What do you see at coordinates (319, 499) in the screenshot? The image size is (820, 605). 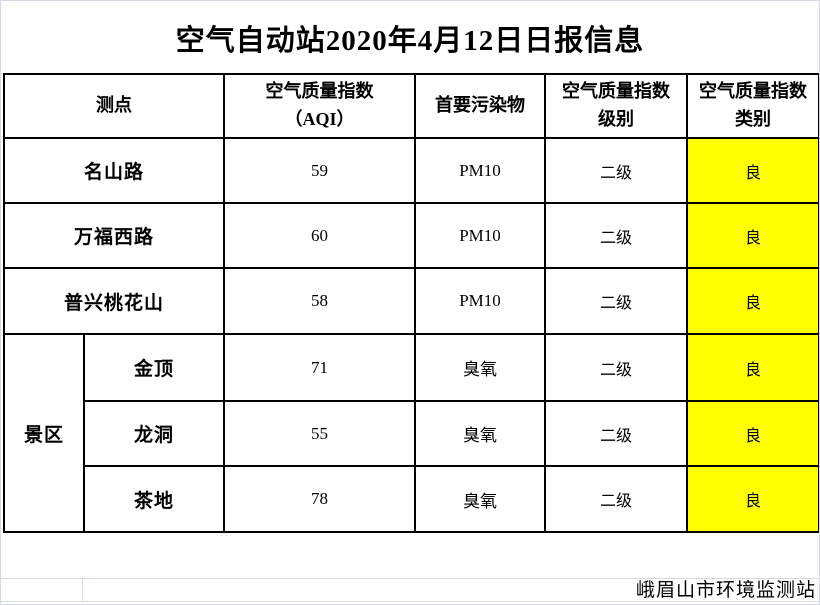 I see `aqi-cell: 78` at bounding box center [319, 499].